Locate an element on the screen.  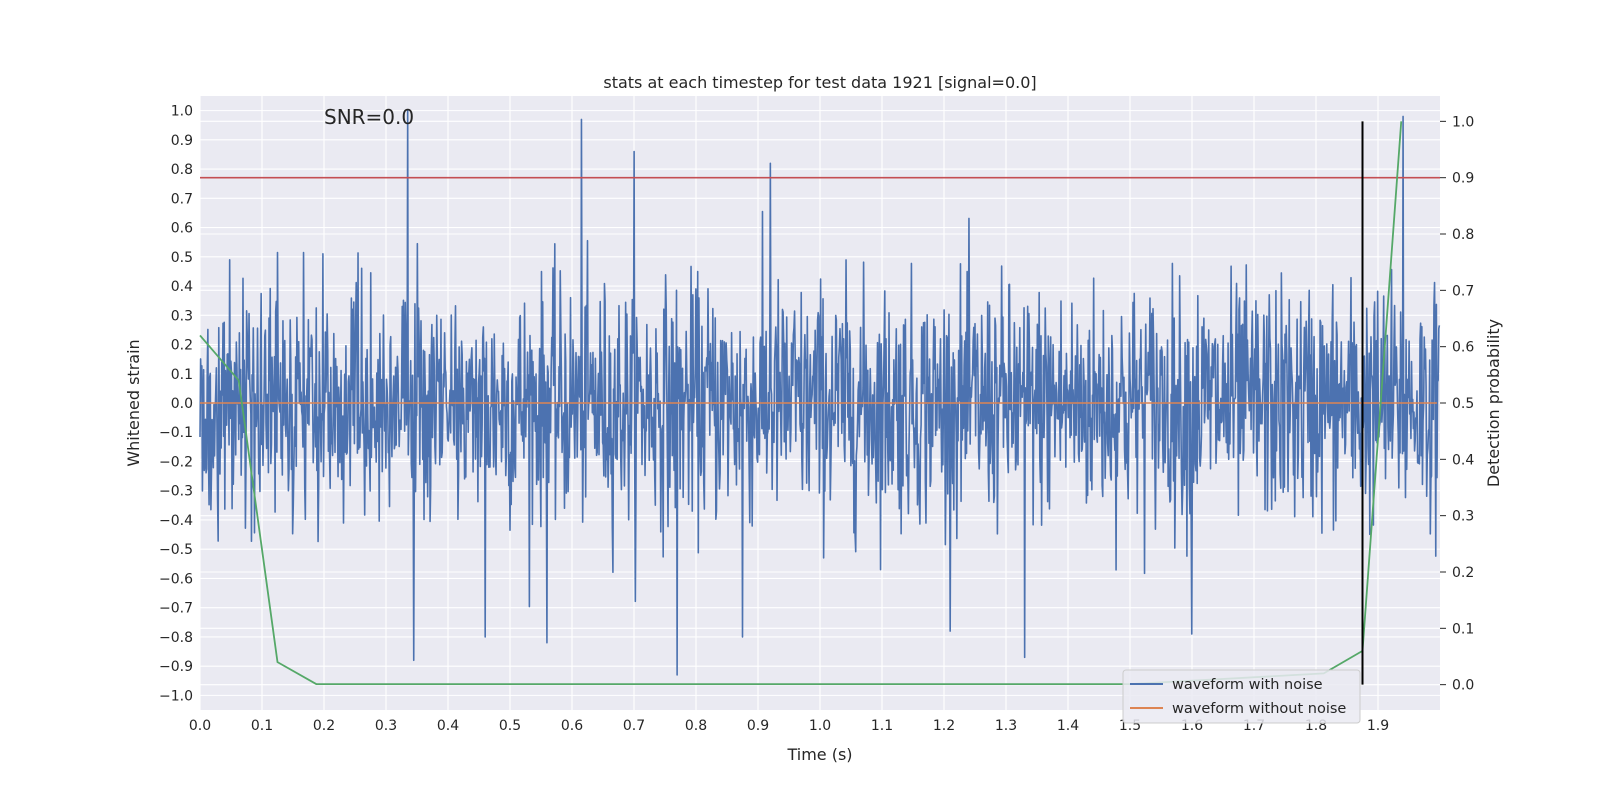
x-tick-label: 1.2 is located at coordinates (944, 726).